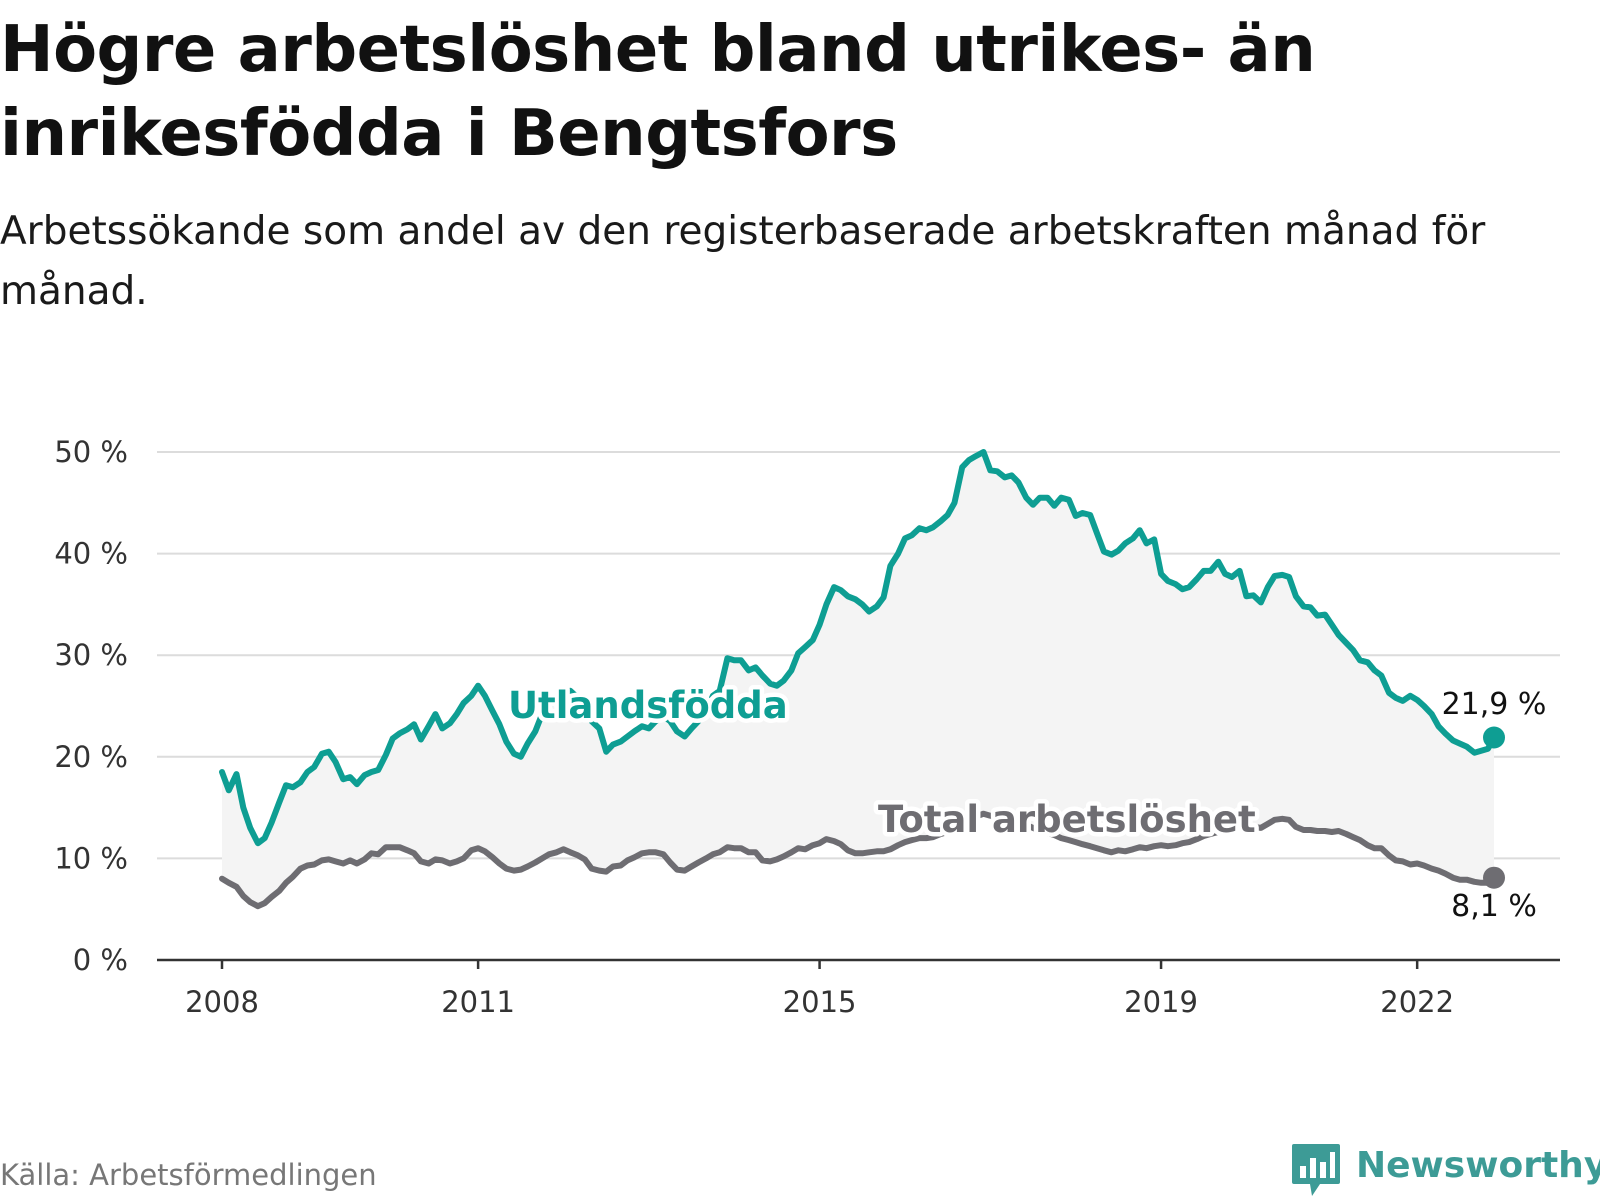  Describe the element at coordinates (1494, 877) in the screenshot. I see `end-point-total` at that location.